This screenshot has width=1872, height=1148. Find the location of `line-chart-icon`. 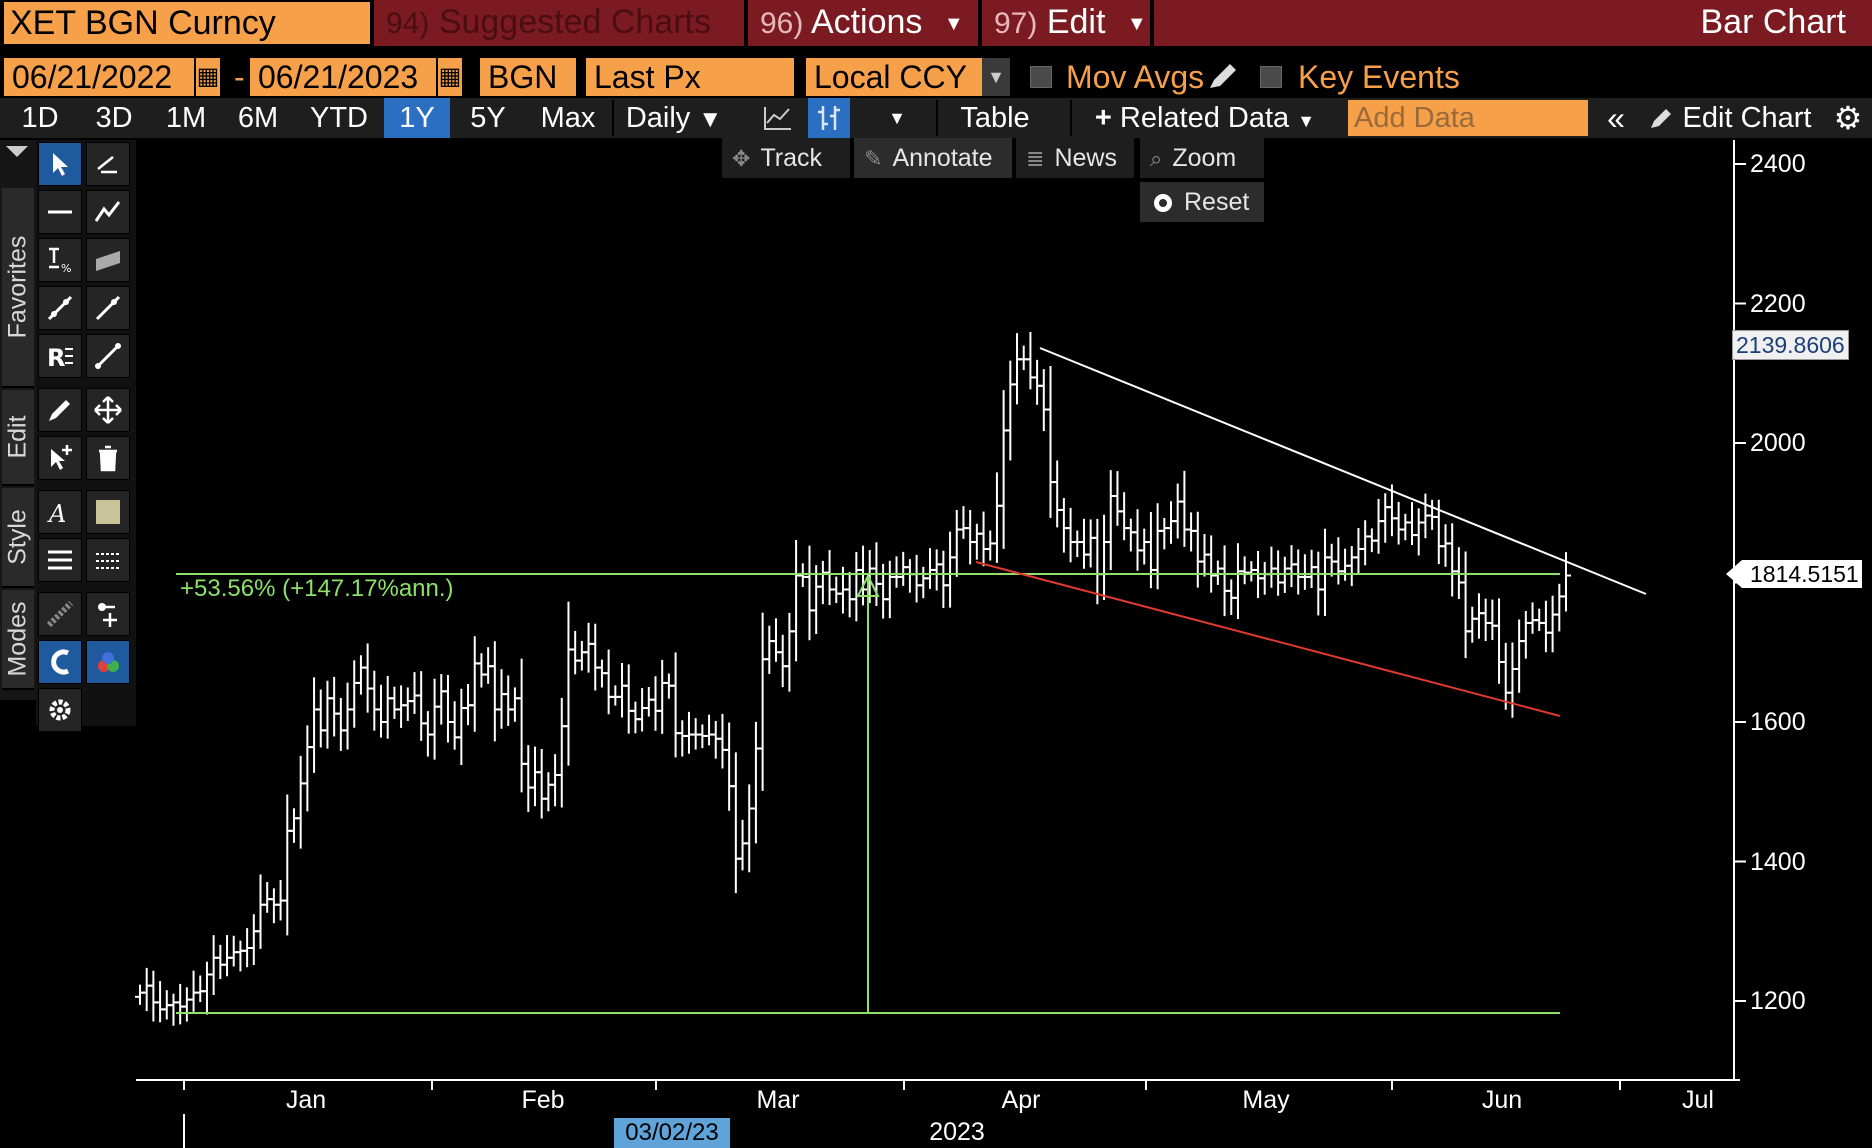

line-chart-icon is located at coordinates (778, 118).